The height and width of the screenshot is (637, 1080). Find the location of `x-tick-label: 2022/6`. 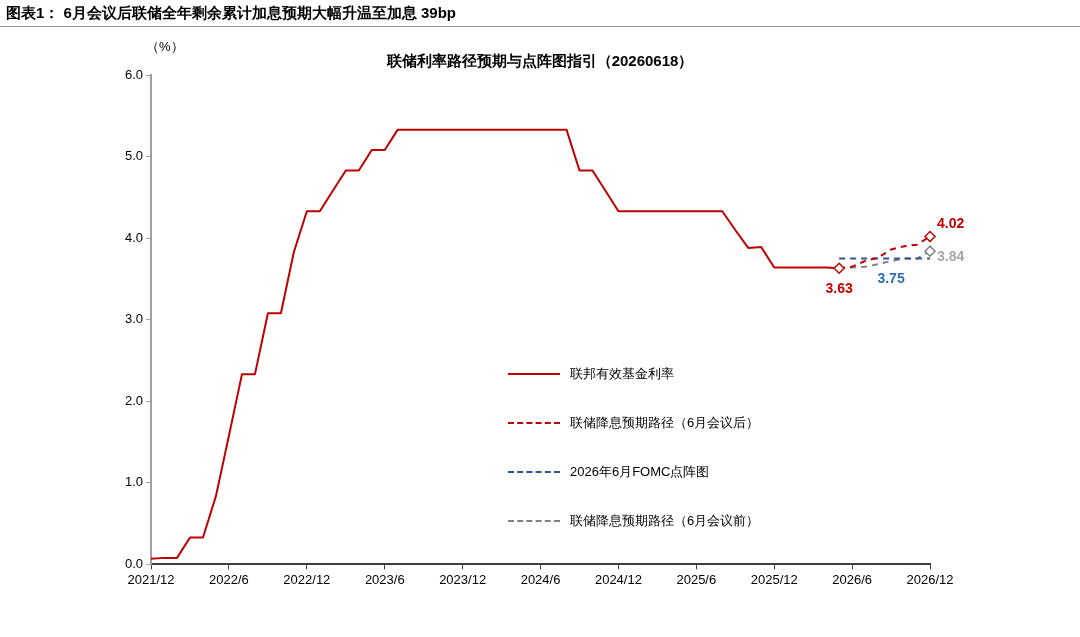

x-tick-label: 2022/6 is located at coordinates (229, 579).